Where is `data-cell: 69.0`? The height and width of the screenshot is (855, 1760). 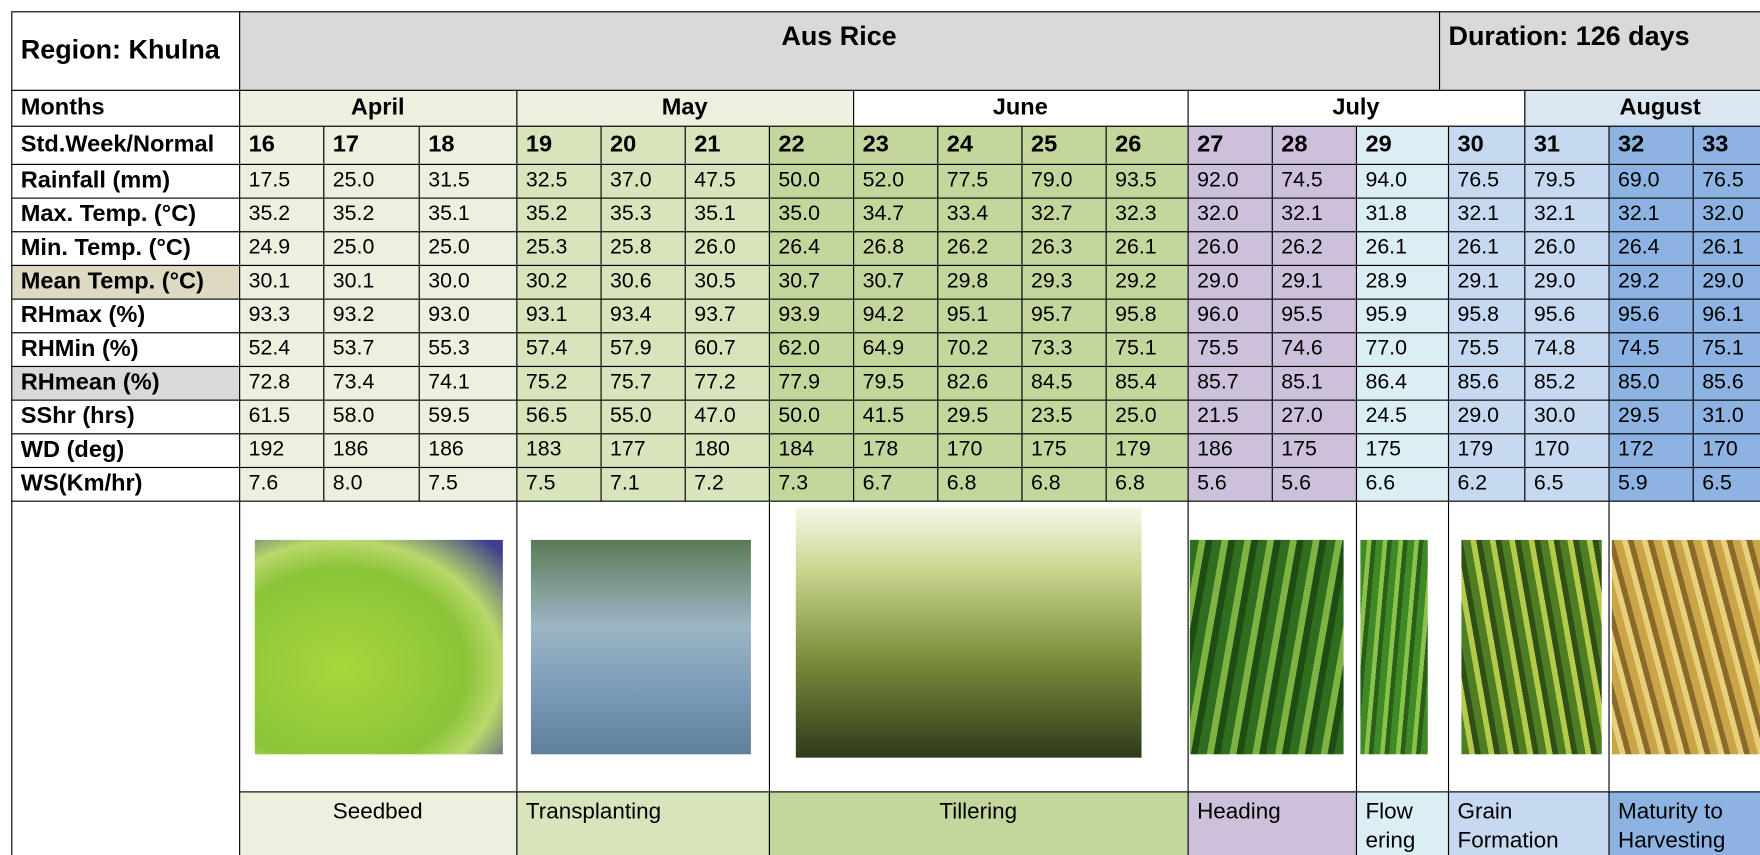 data-cell: 69.0 is located at coordinates (1650, 181).